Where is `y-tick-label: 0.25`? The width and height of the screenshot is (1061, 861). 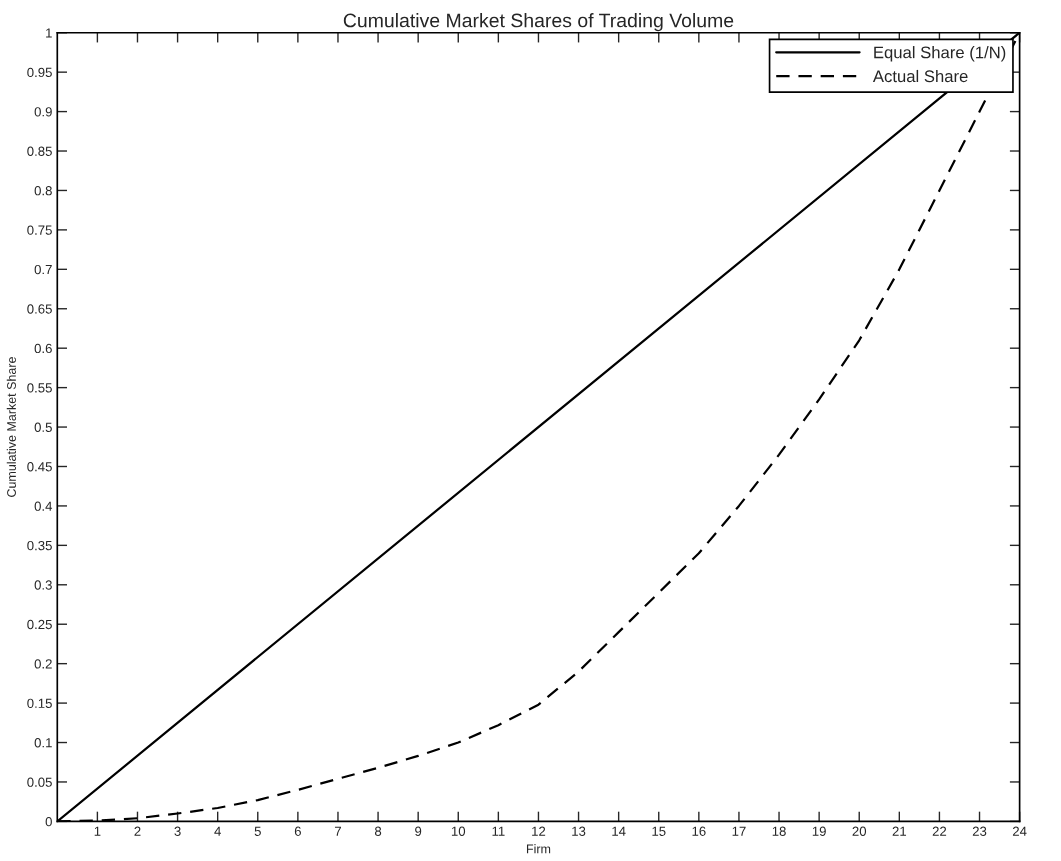 y-tick-label: 0.25 is located at coordinates (39, 624).